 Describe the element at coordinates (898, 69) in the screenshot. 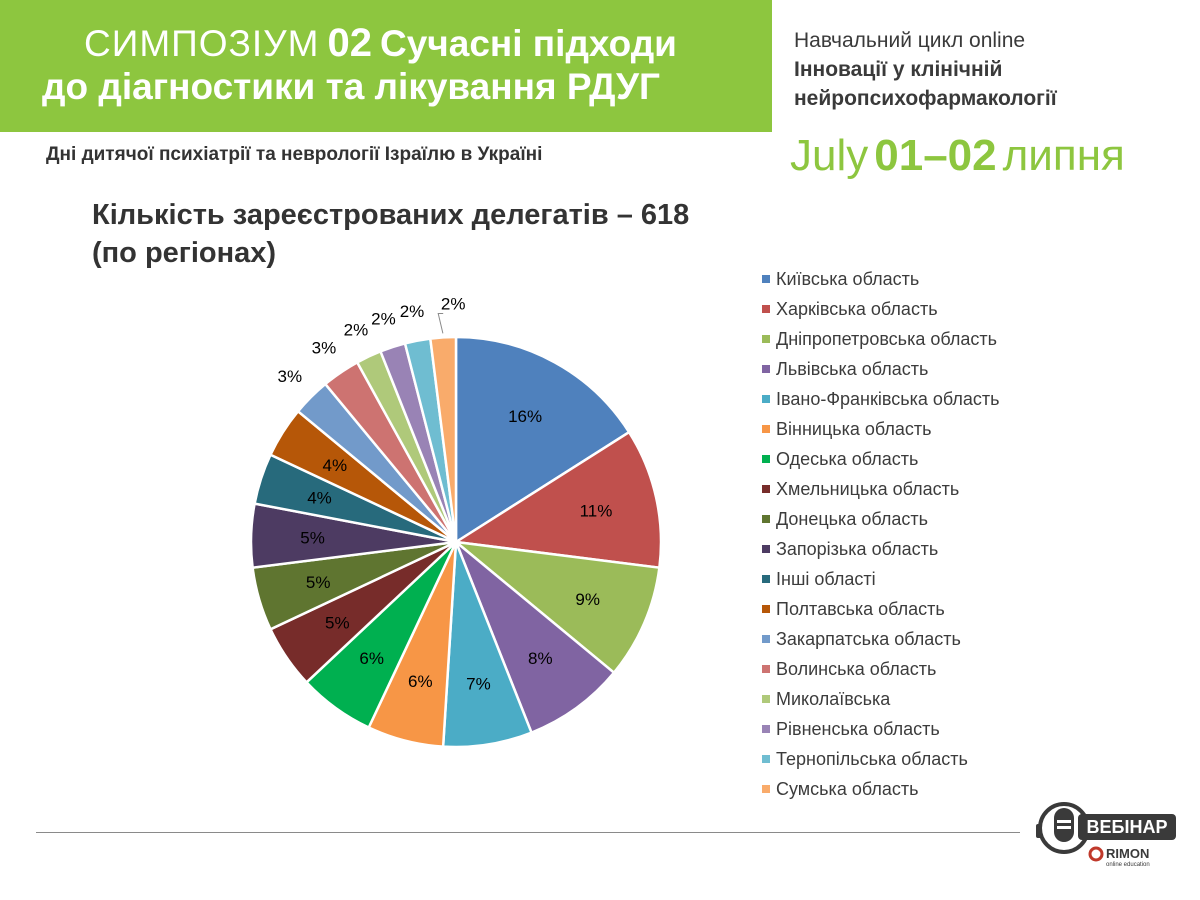

I see `cycle-line2: Інновації у клінічній` at that location.